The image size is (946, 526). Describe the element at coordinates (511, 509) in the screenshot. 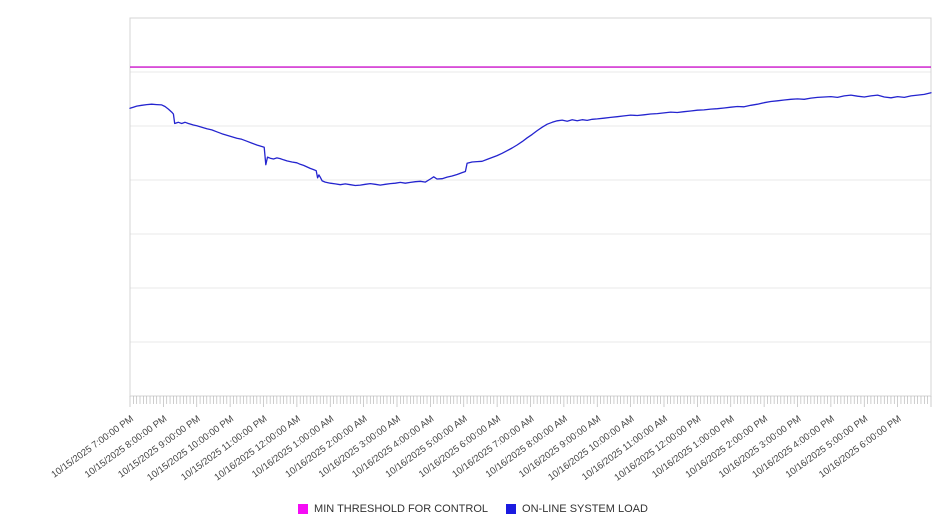

I see `system-load-swatch-icon` at that location.